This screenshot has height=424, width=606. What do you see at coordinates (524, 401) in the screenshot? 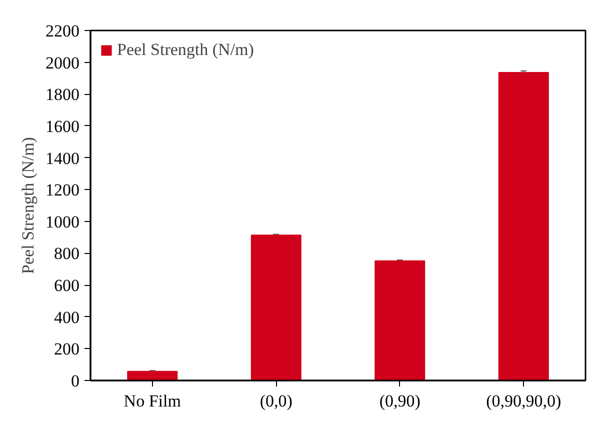
I see `x-tick-label: (0,90,90,0)` at bounding box center [524, 401].